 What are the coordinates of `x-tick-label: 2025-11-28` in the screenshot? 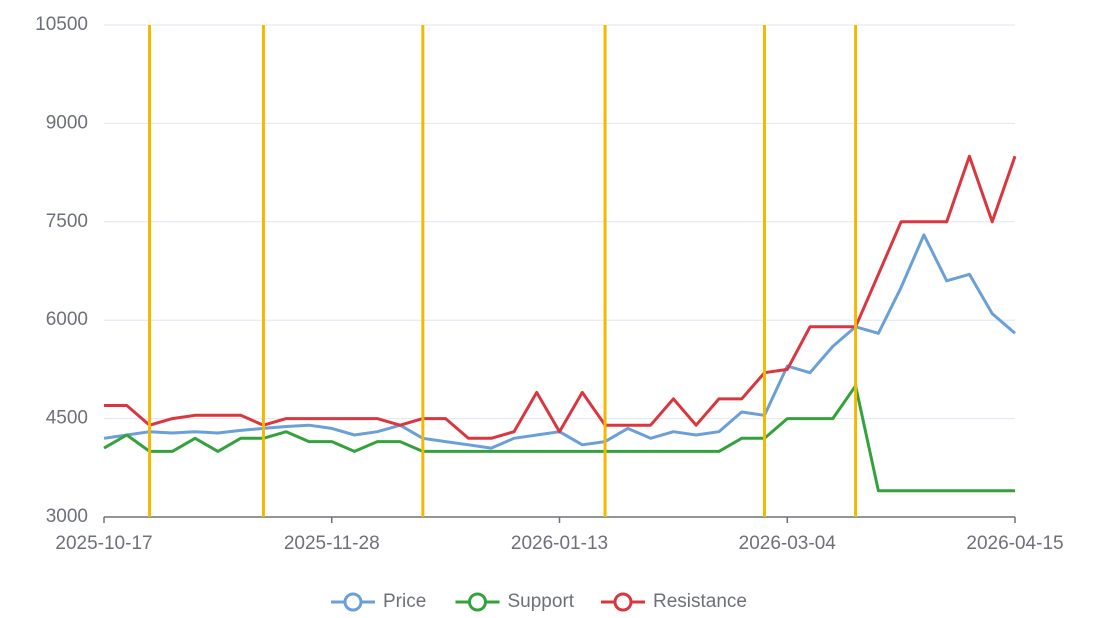 It's located at (332, 543).